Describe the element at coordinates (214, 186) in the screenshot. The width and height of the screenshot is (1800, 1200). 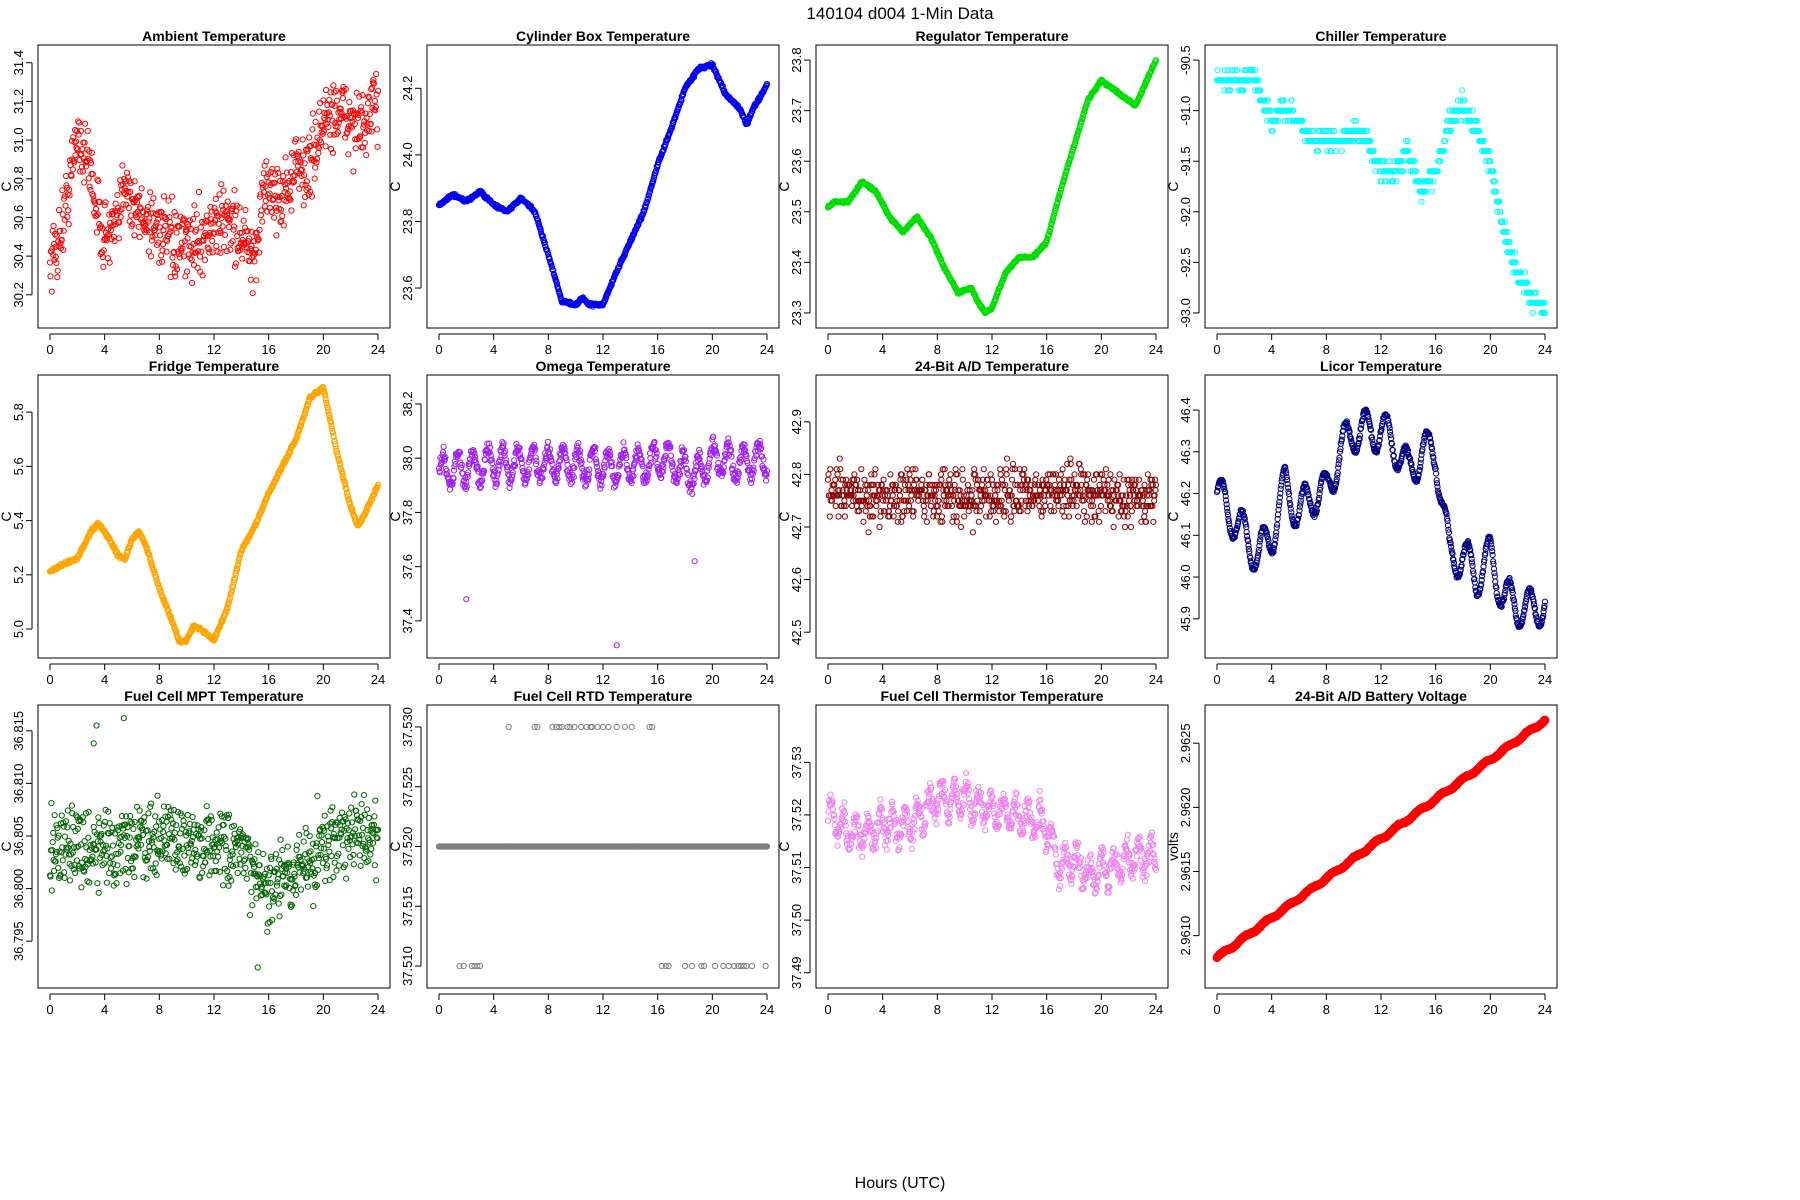
I see `plot-frame` at that location.